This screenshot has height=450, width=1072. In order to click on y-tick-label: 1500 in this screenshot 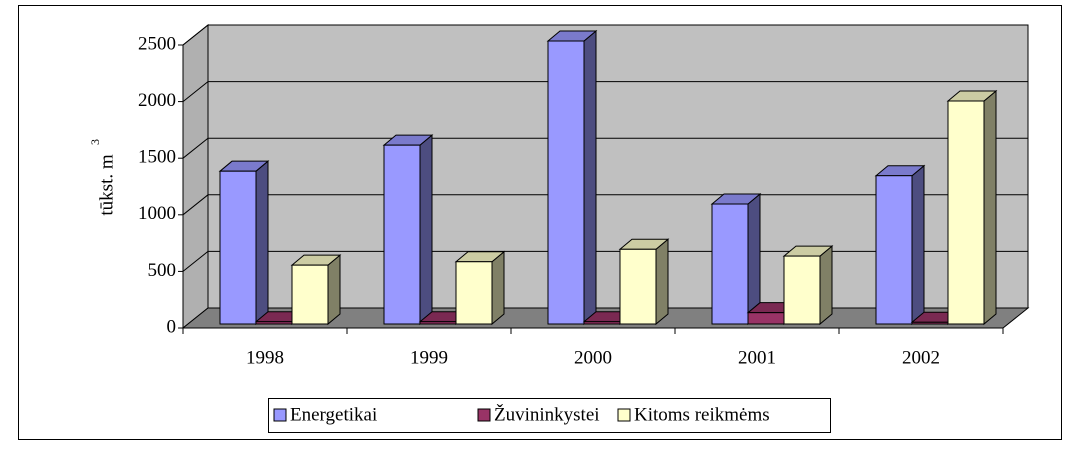, I will do `click(157, 157)`.